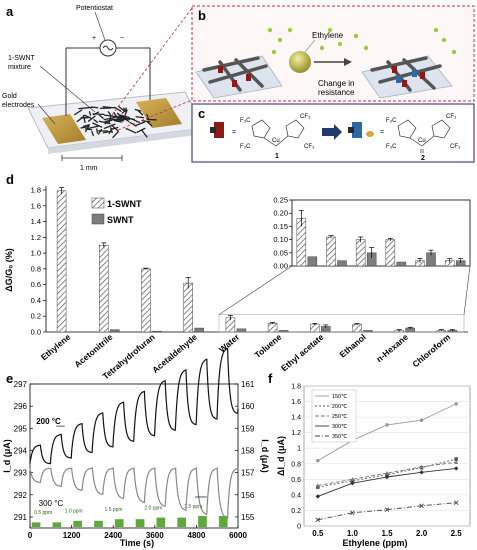 The height and width of the screenshot is (550, 477). What do you see at coordinates (280, 239) in the screenshot?
I see `d-inset-ytick-label: 0.10` at bounding box center [280, 239].